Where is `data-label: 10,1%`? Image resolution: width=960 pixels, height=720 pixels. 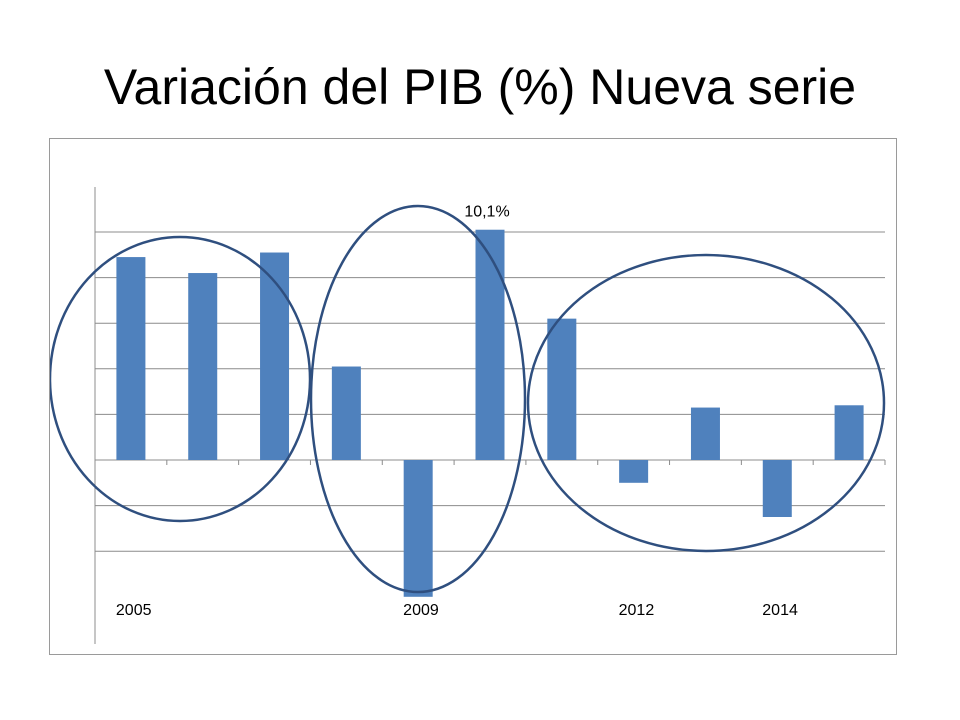 data-label: 10,1% is located at coordinates (486, 212).